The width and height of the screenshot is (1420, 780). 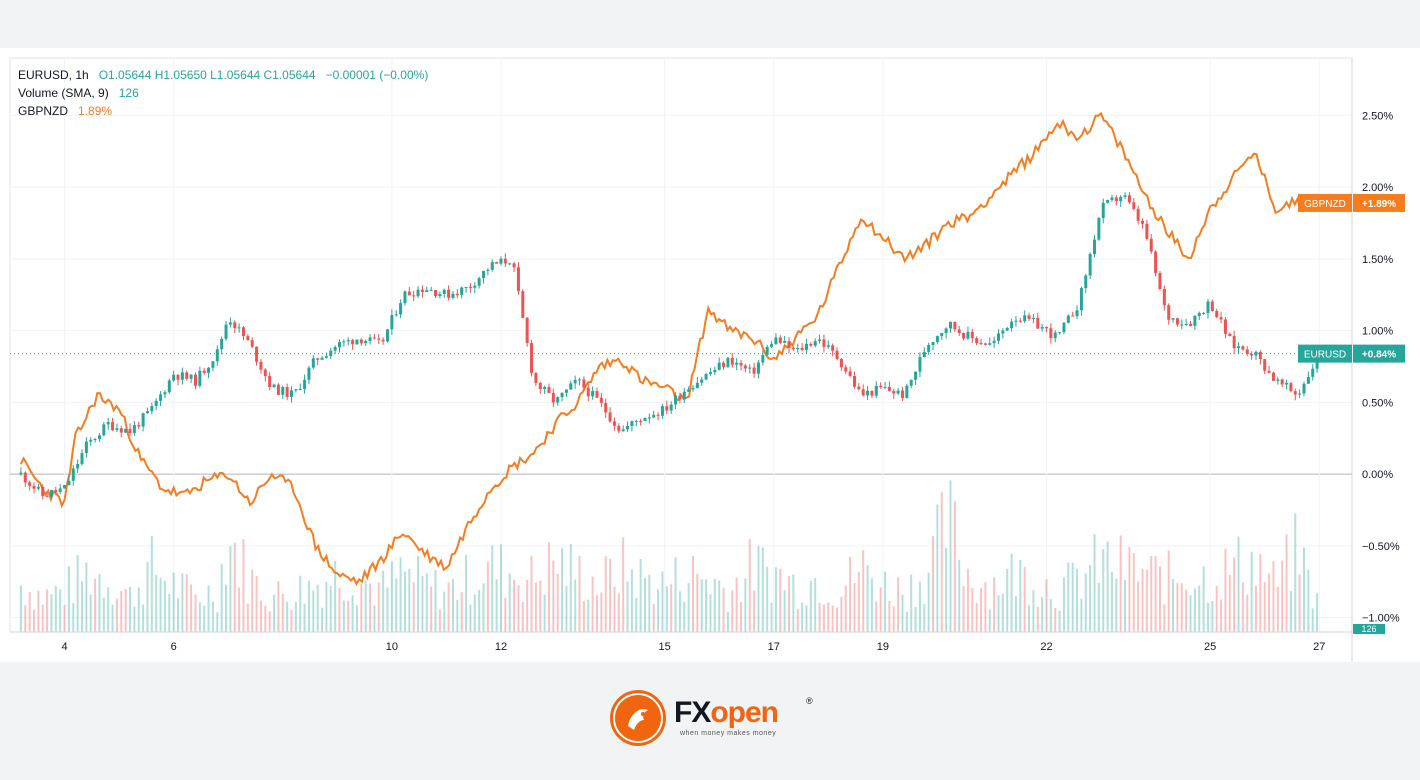 I want to click on x-tick-label: 19, so click(x=883, y=647).